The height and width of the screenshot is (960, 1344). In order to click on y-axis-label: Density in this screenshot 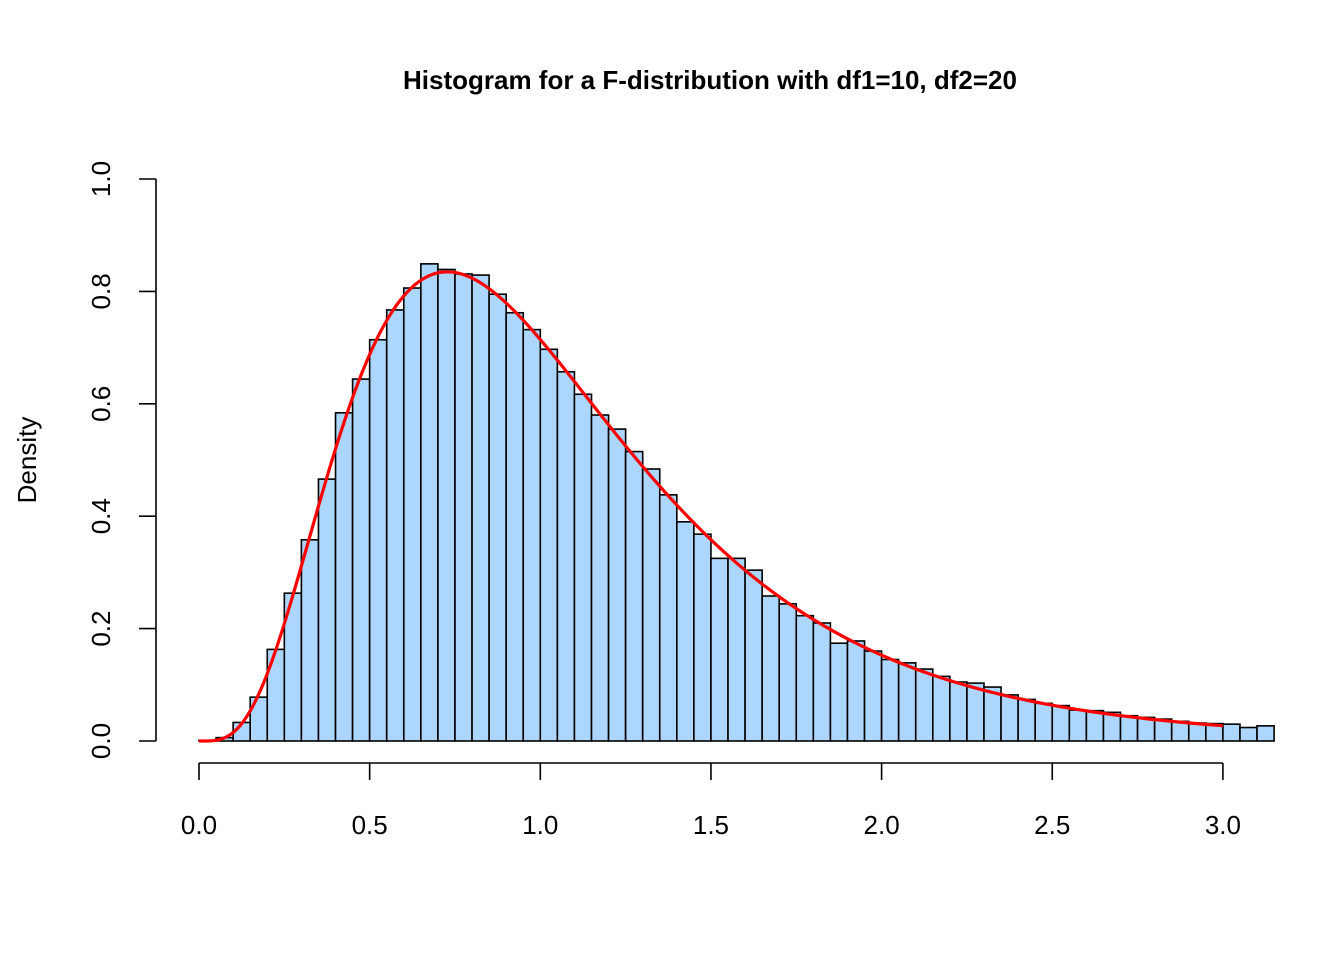, I will do `click(27, 460)`.